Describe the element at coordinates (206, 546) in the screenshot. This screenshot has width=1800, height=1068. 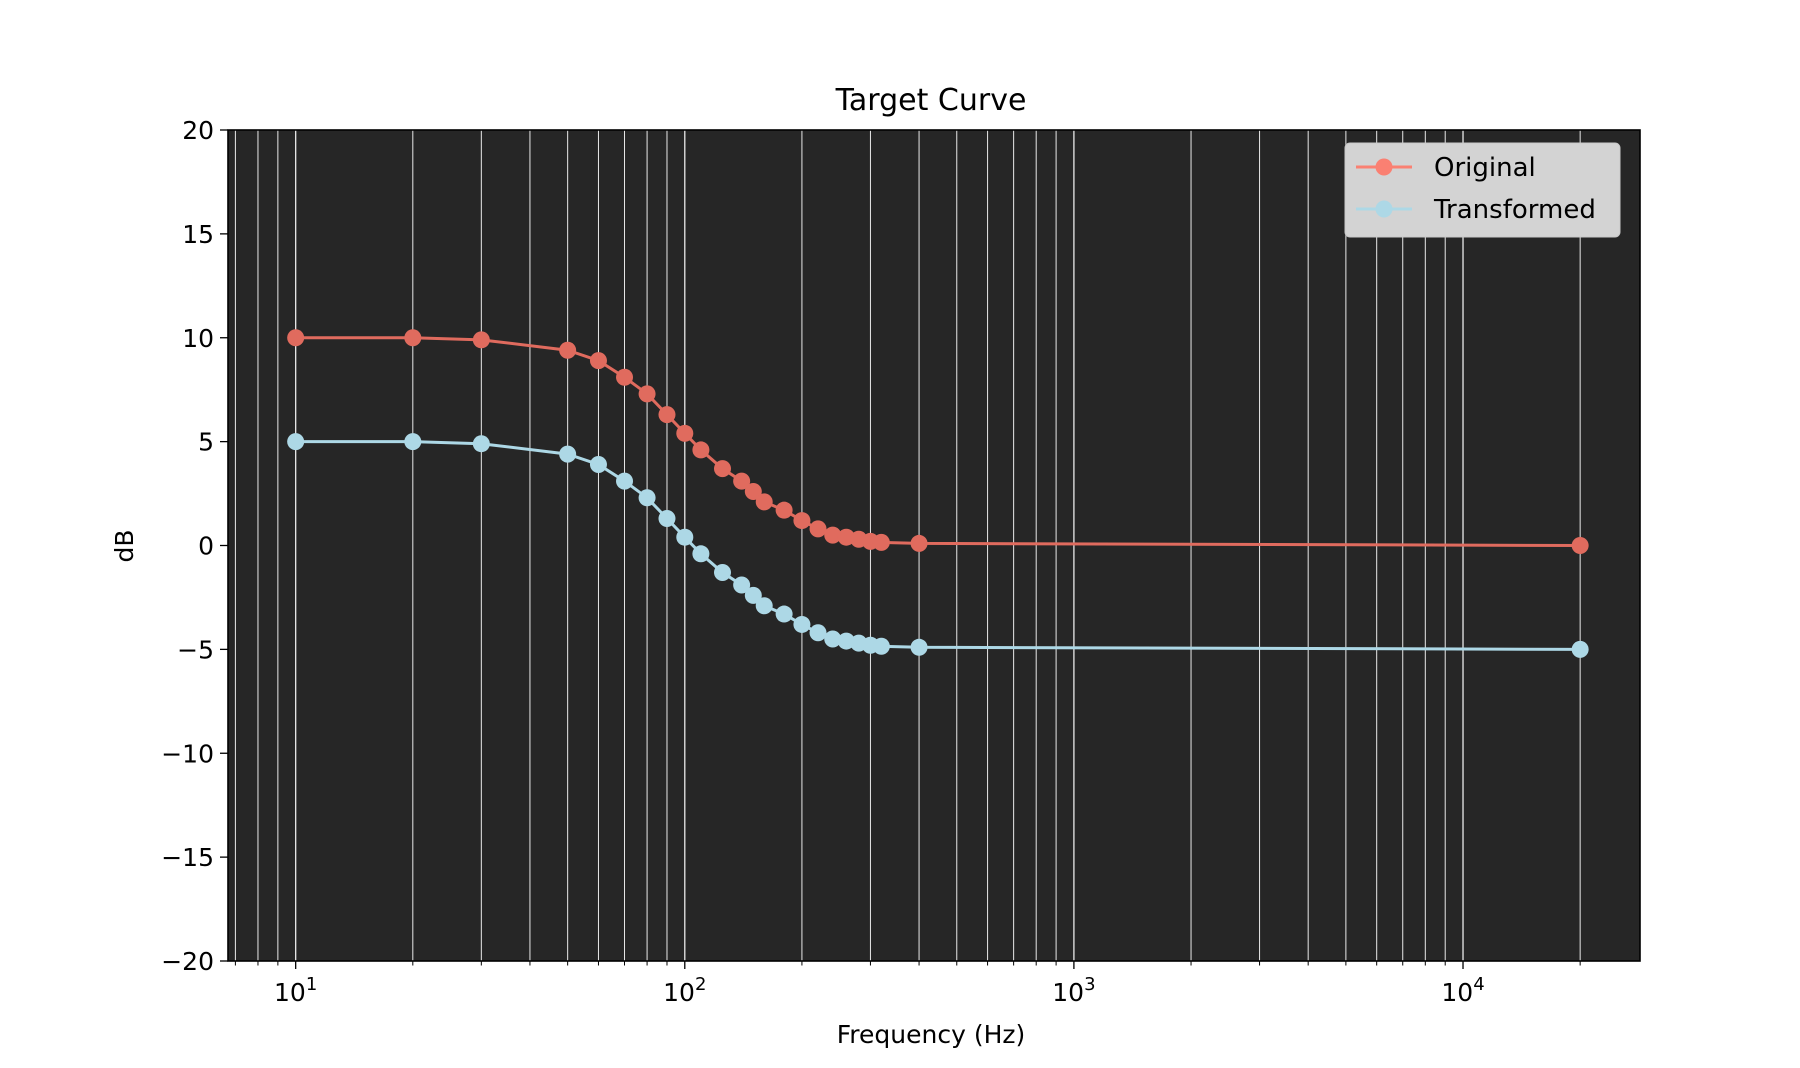
I see `y-tick-label: 0` at that location.